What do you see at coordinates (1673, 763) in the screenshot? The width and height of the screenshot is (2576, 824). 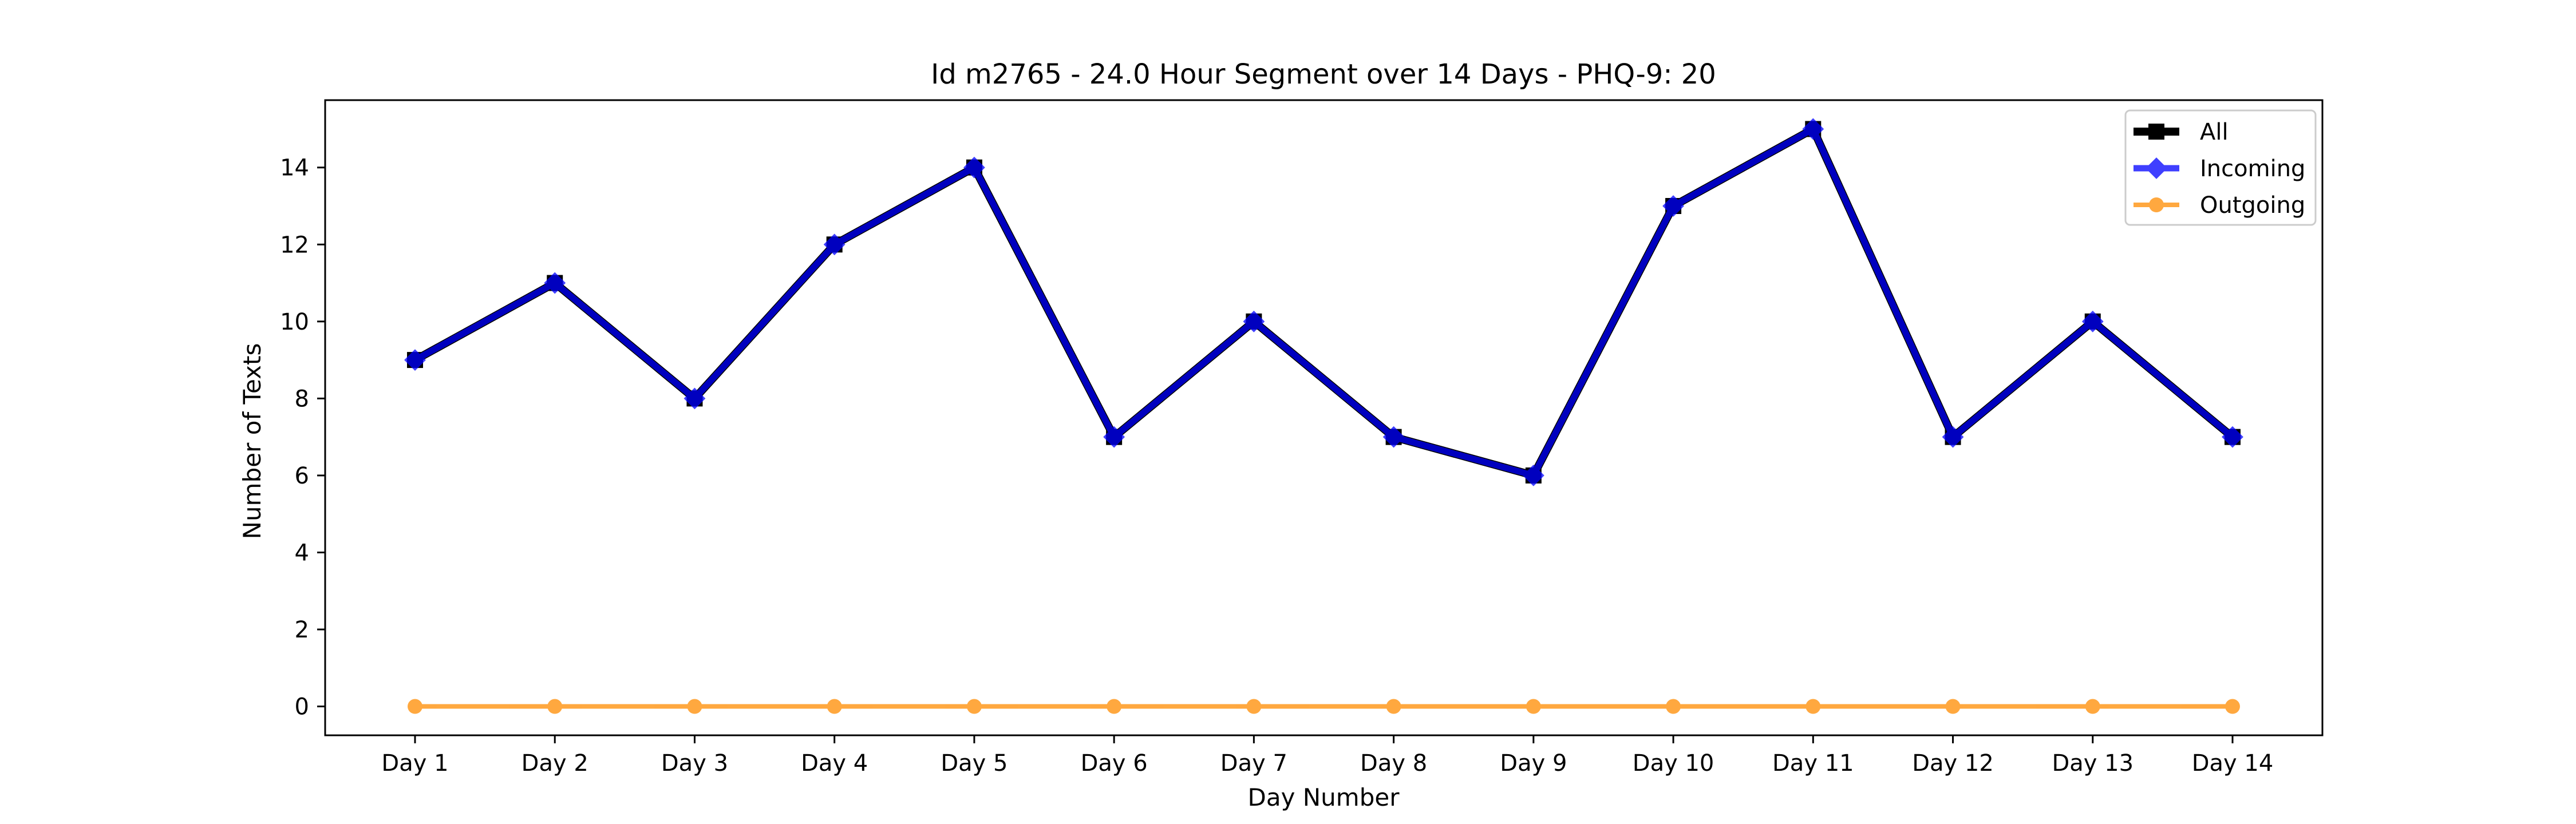 I see `x-tick-label: Day 10` at bounding box center [1673, 763].